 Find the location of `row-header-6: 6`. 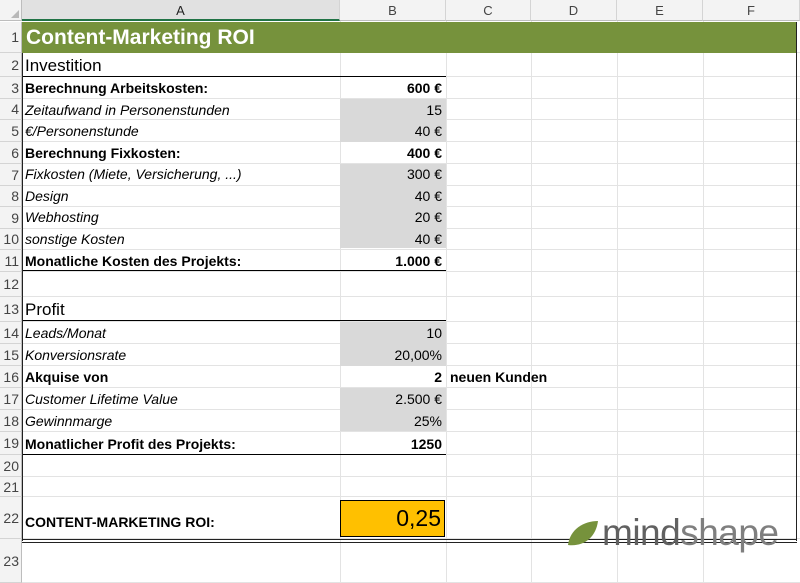

row-header-6: 6 is located at coordinates (11, 153).